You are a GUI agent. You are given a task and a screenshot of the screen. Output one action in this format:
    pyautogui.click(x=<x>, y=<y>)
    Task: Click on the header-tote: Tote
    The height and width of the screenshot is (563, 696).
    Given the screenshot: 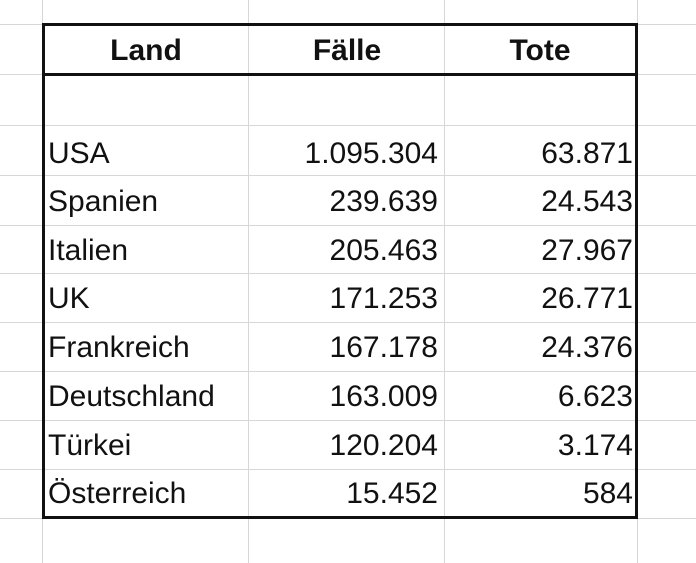 What is the action you would take?
    pyautogui.click(x=540, y=50)
    